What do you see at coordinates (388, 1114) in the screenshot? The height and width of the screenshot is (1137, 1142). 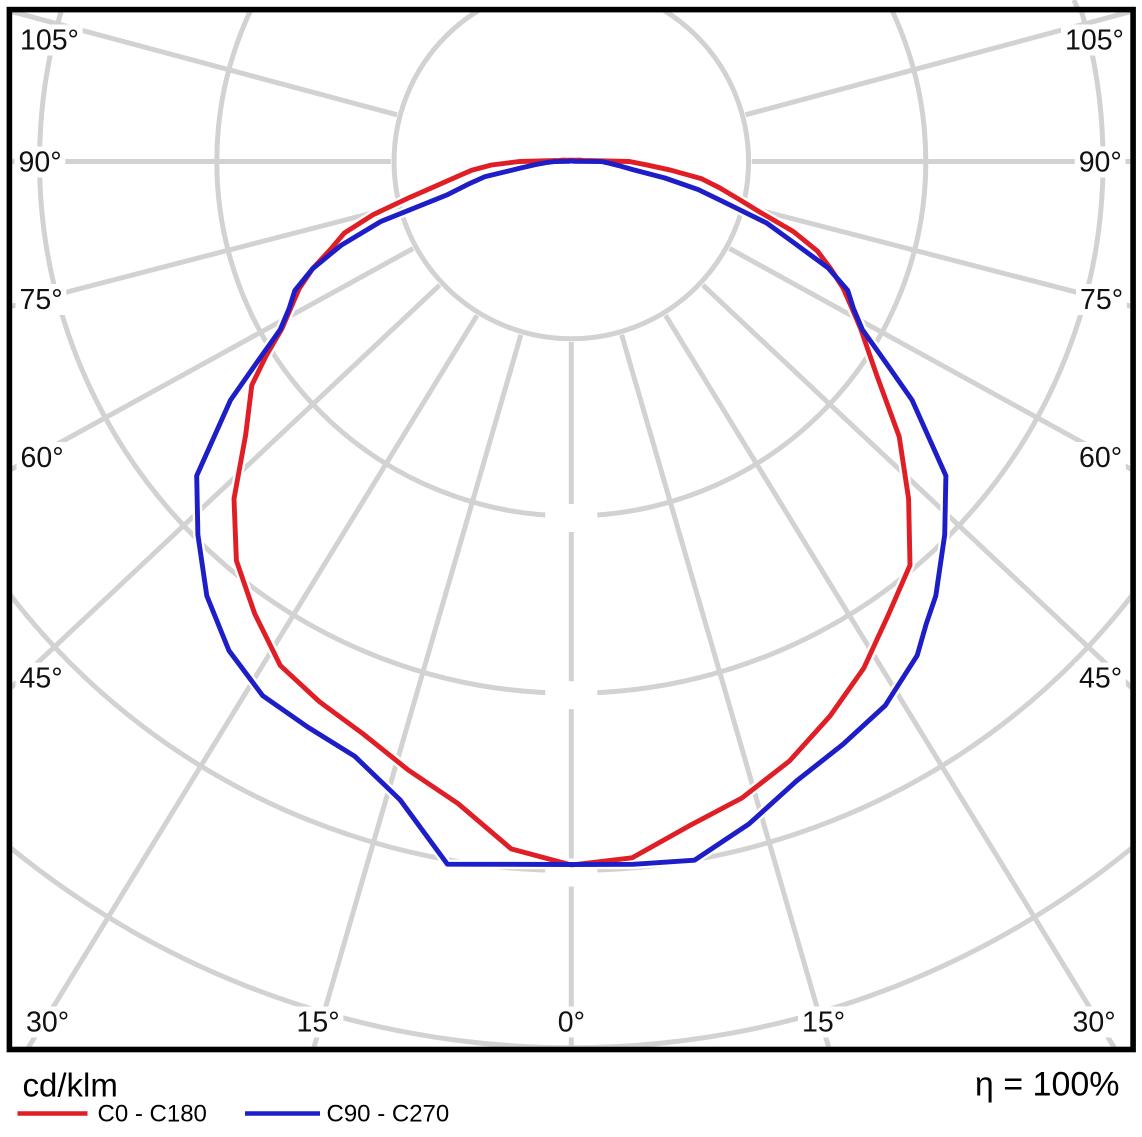 I see `svg-text: C90 - C270` at bounding box center [388, 1114].